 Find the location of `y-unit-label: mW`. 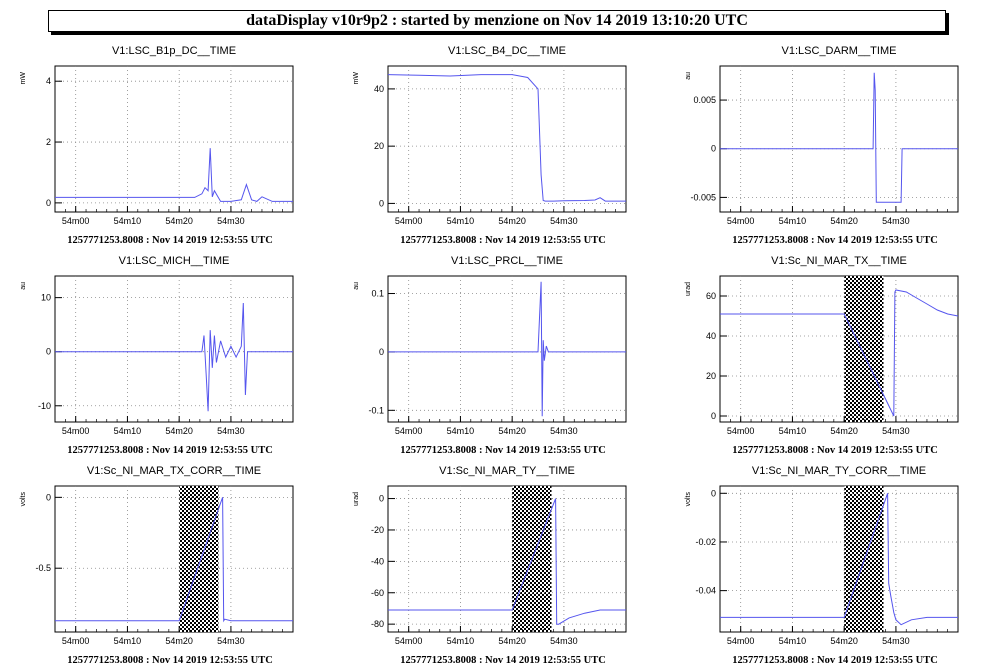

y-unit-label: mW is located at coordinates (23, 78).